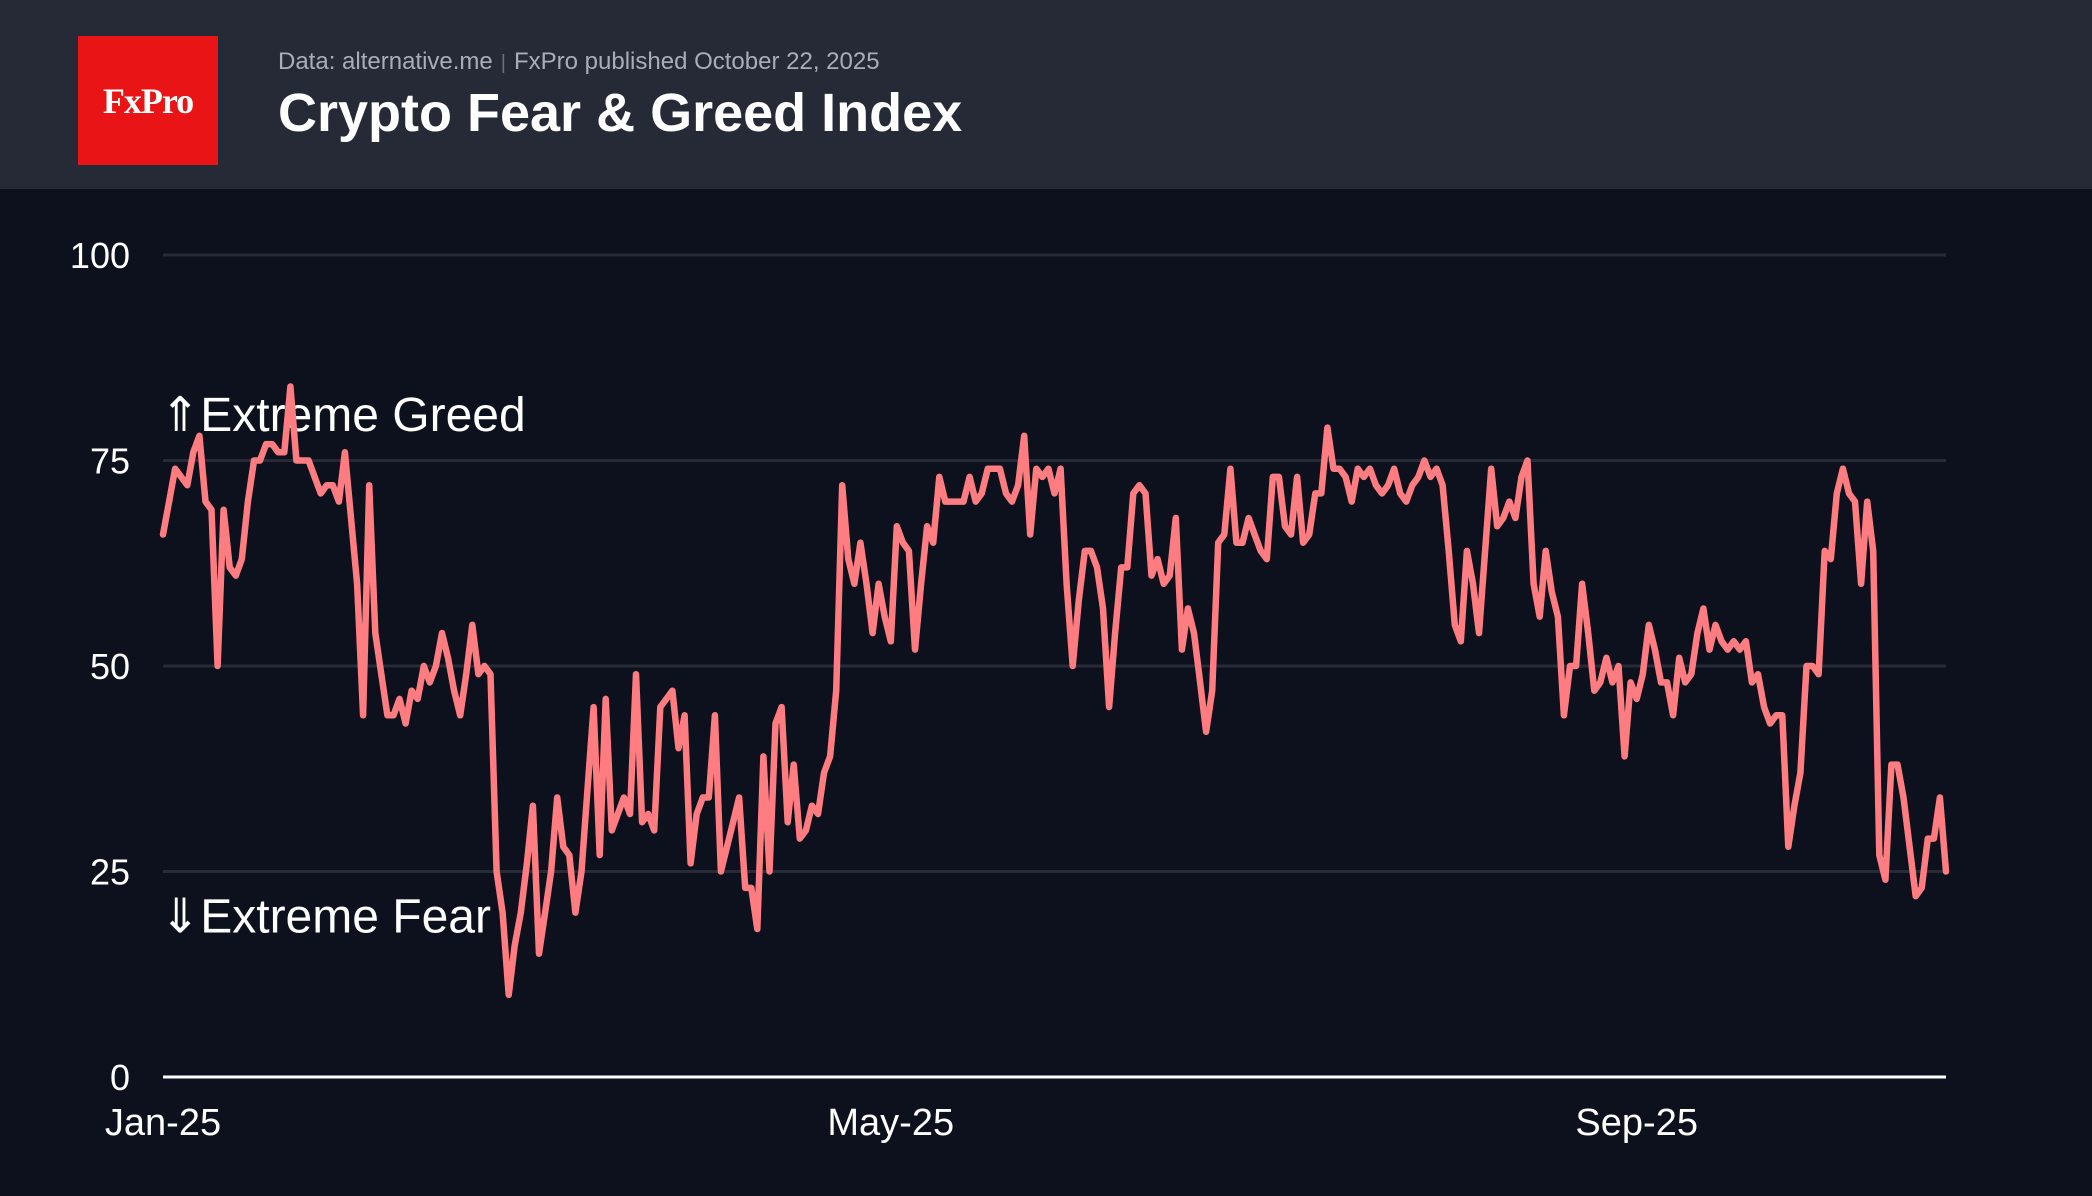  Describe the element at coordinates (696, 61) in the screenshot. I see `publish-date: FxPro published October 22, 2025` at that location.